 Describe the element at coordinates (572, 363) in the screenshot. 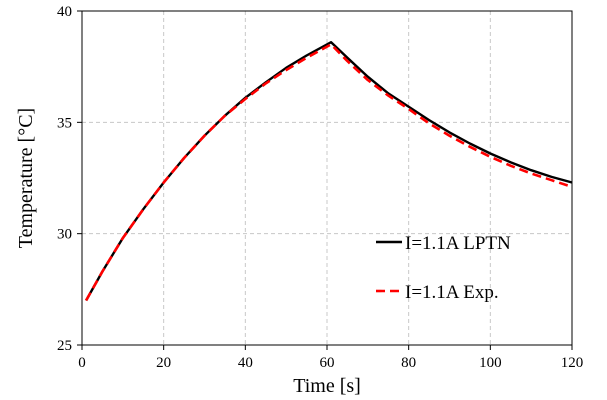

I see `x-tick-label: 120` at that location.